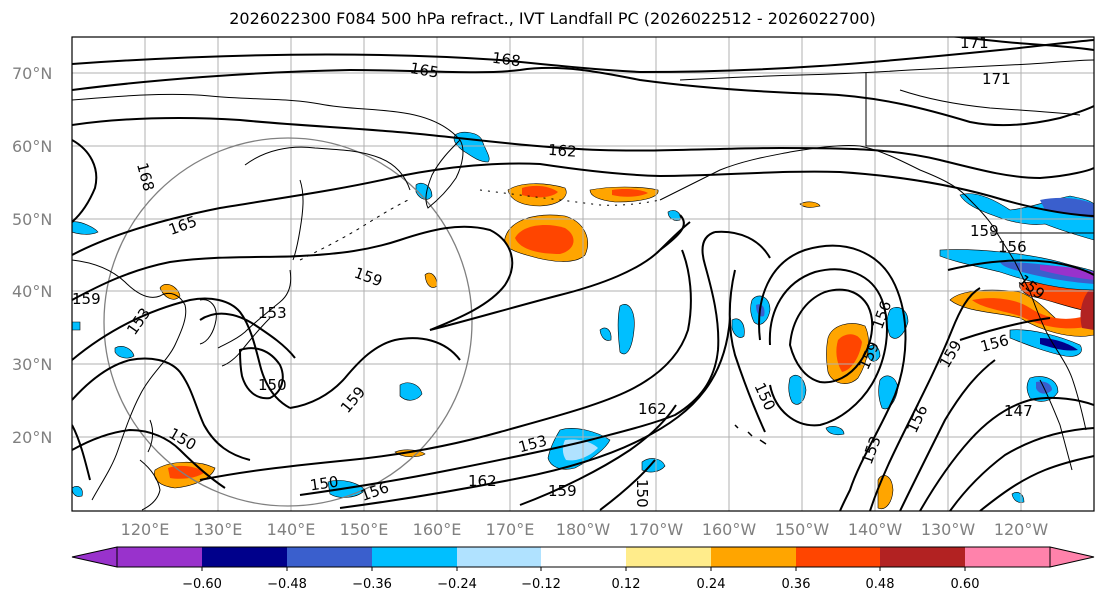  What do you see at coordinates (510, 529) in the screenshot?
I see `lon-label: 170°E` at bounding box center [510, 529].